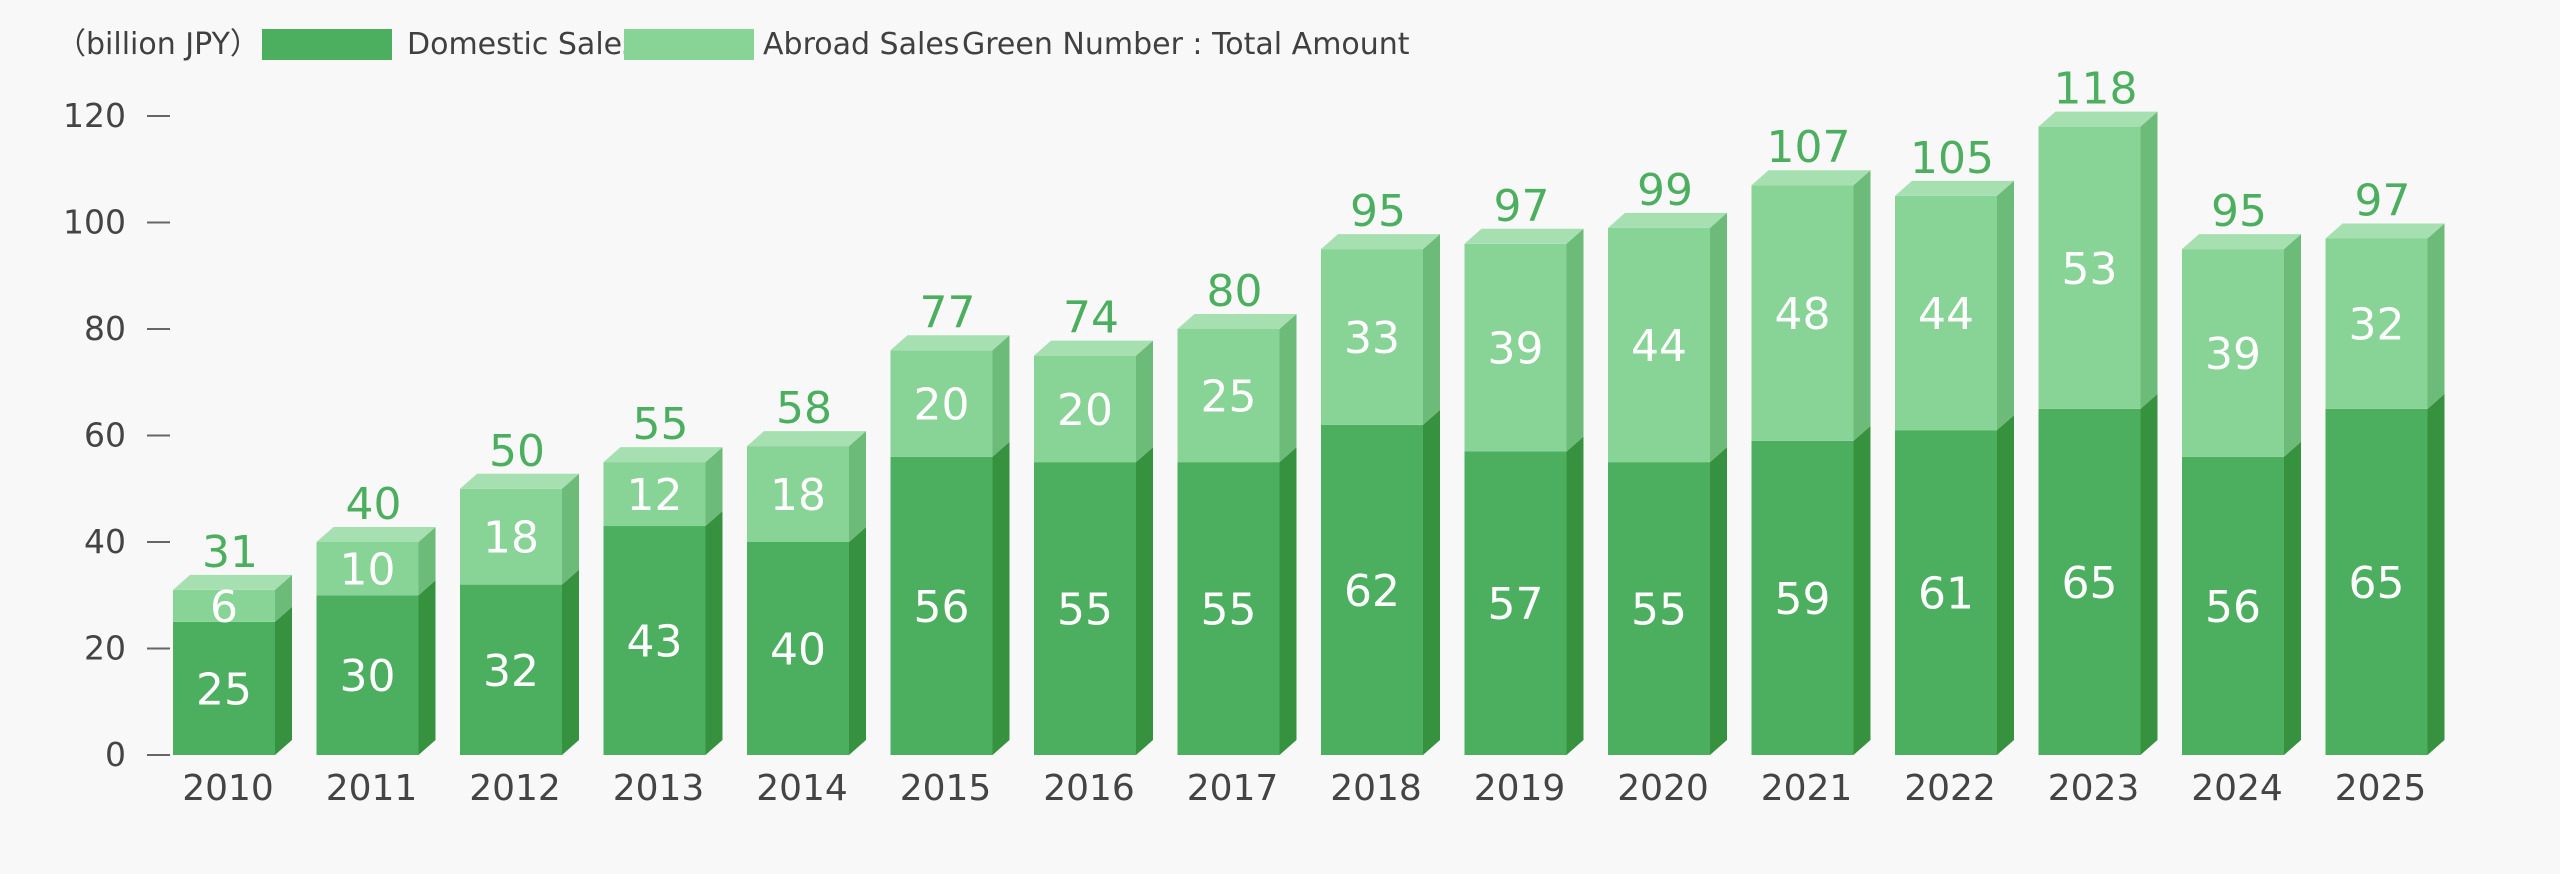 This screenshot has width=2560, height=874. What do you see at coordinates (2292, 598) in the screenshot?
I see `bar-domestic-side-2024` at bounding box center [2292, 598].